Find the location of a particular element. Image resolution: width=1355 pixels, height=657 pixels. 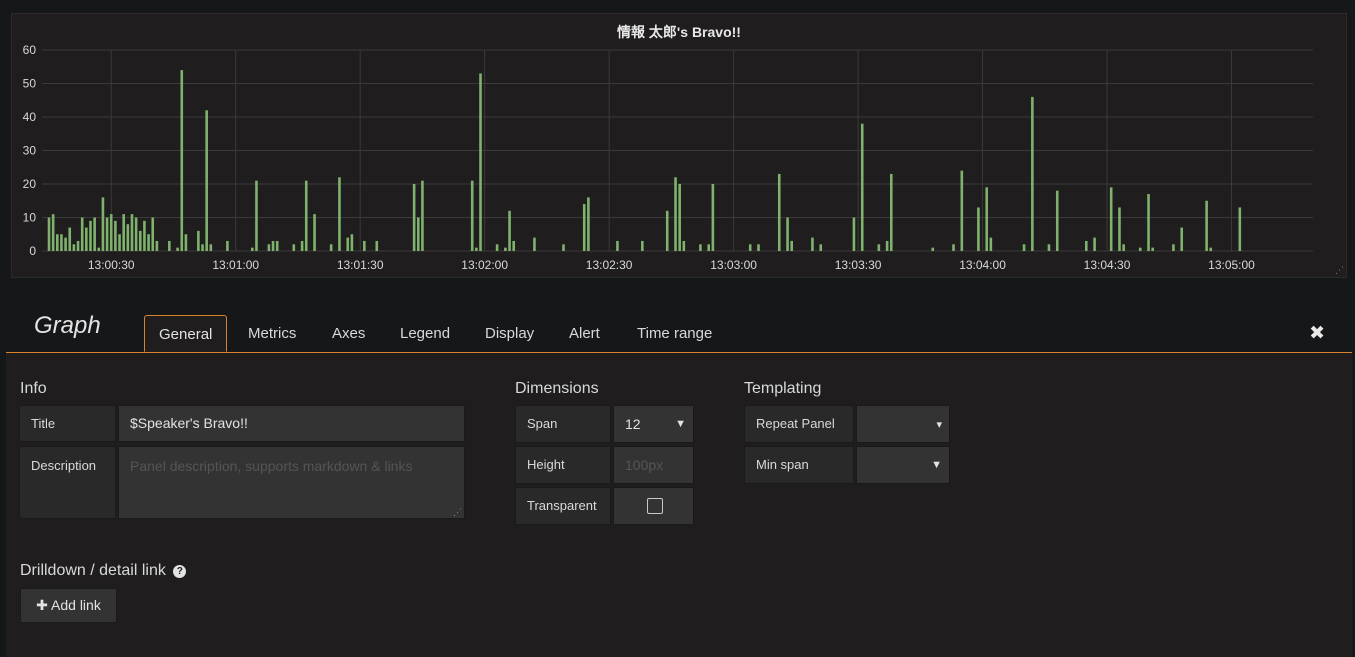

tab-time-range: Time range is located at coordinates (675, 333).